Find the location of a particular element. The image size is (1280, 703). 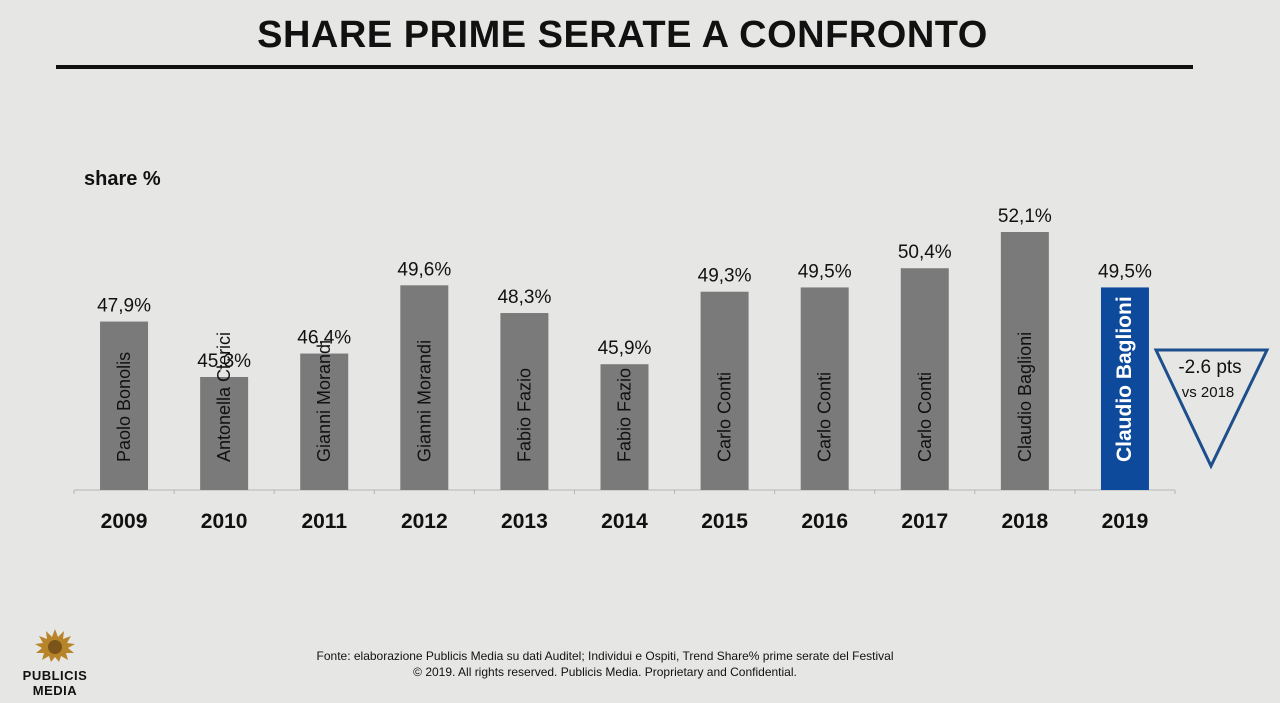

logo-text-line2: MEDIA is located at coordinates (55, 690).